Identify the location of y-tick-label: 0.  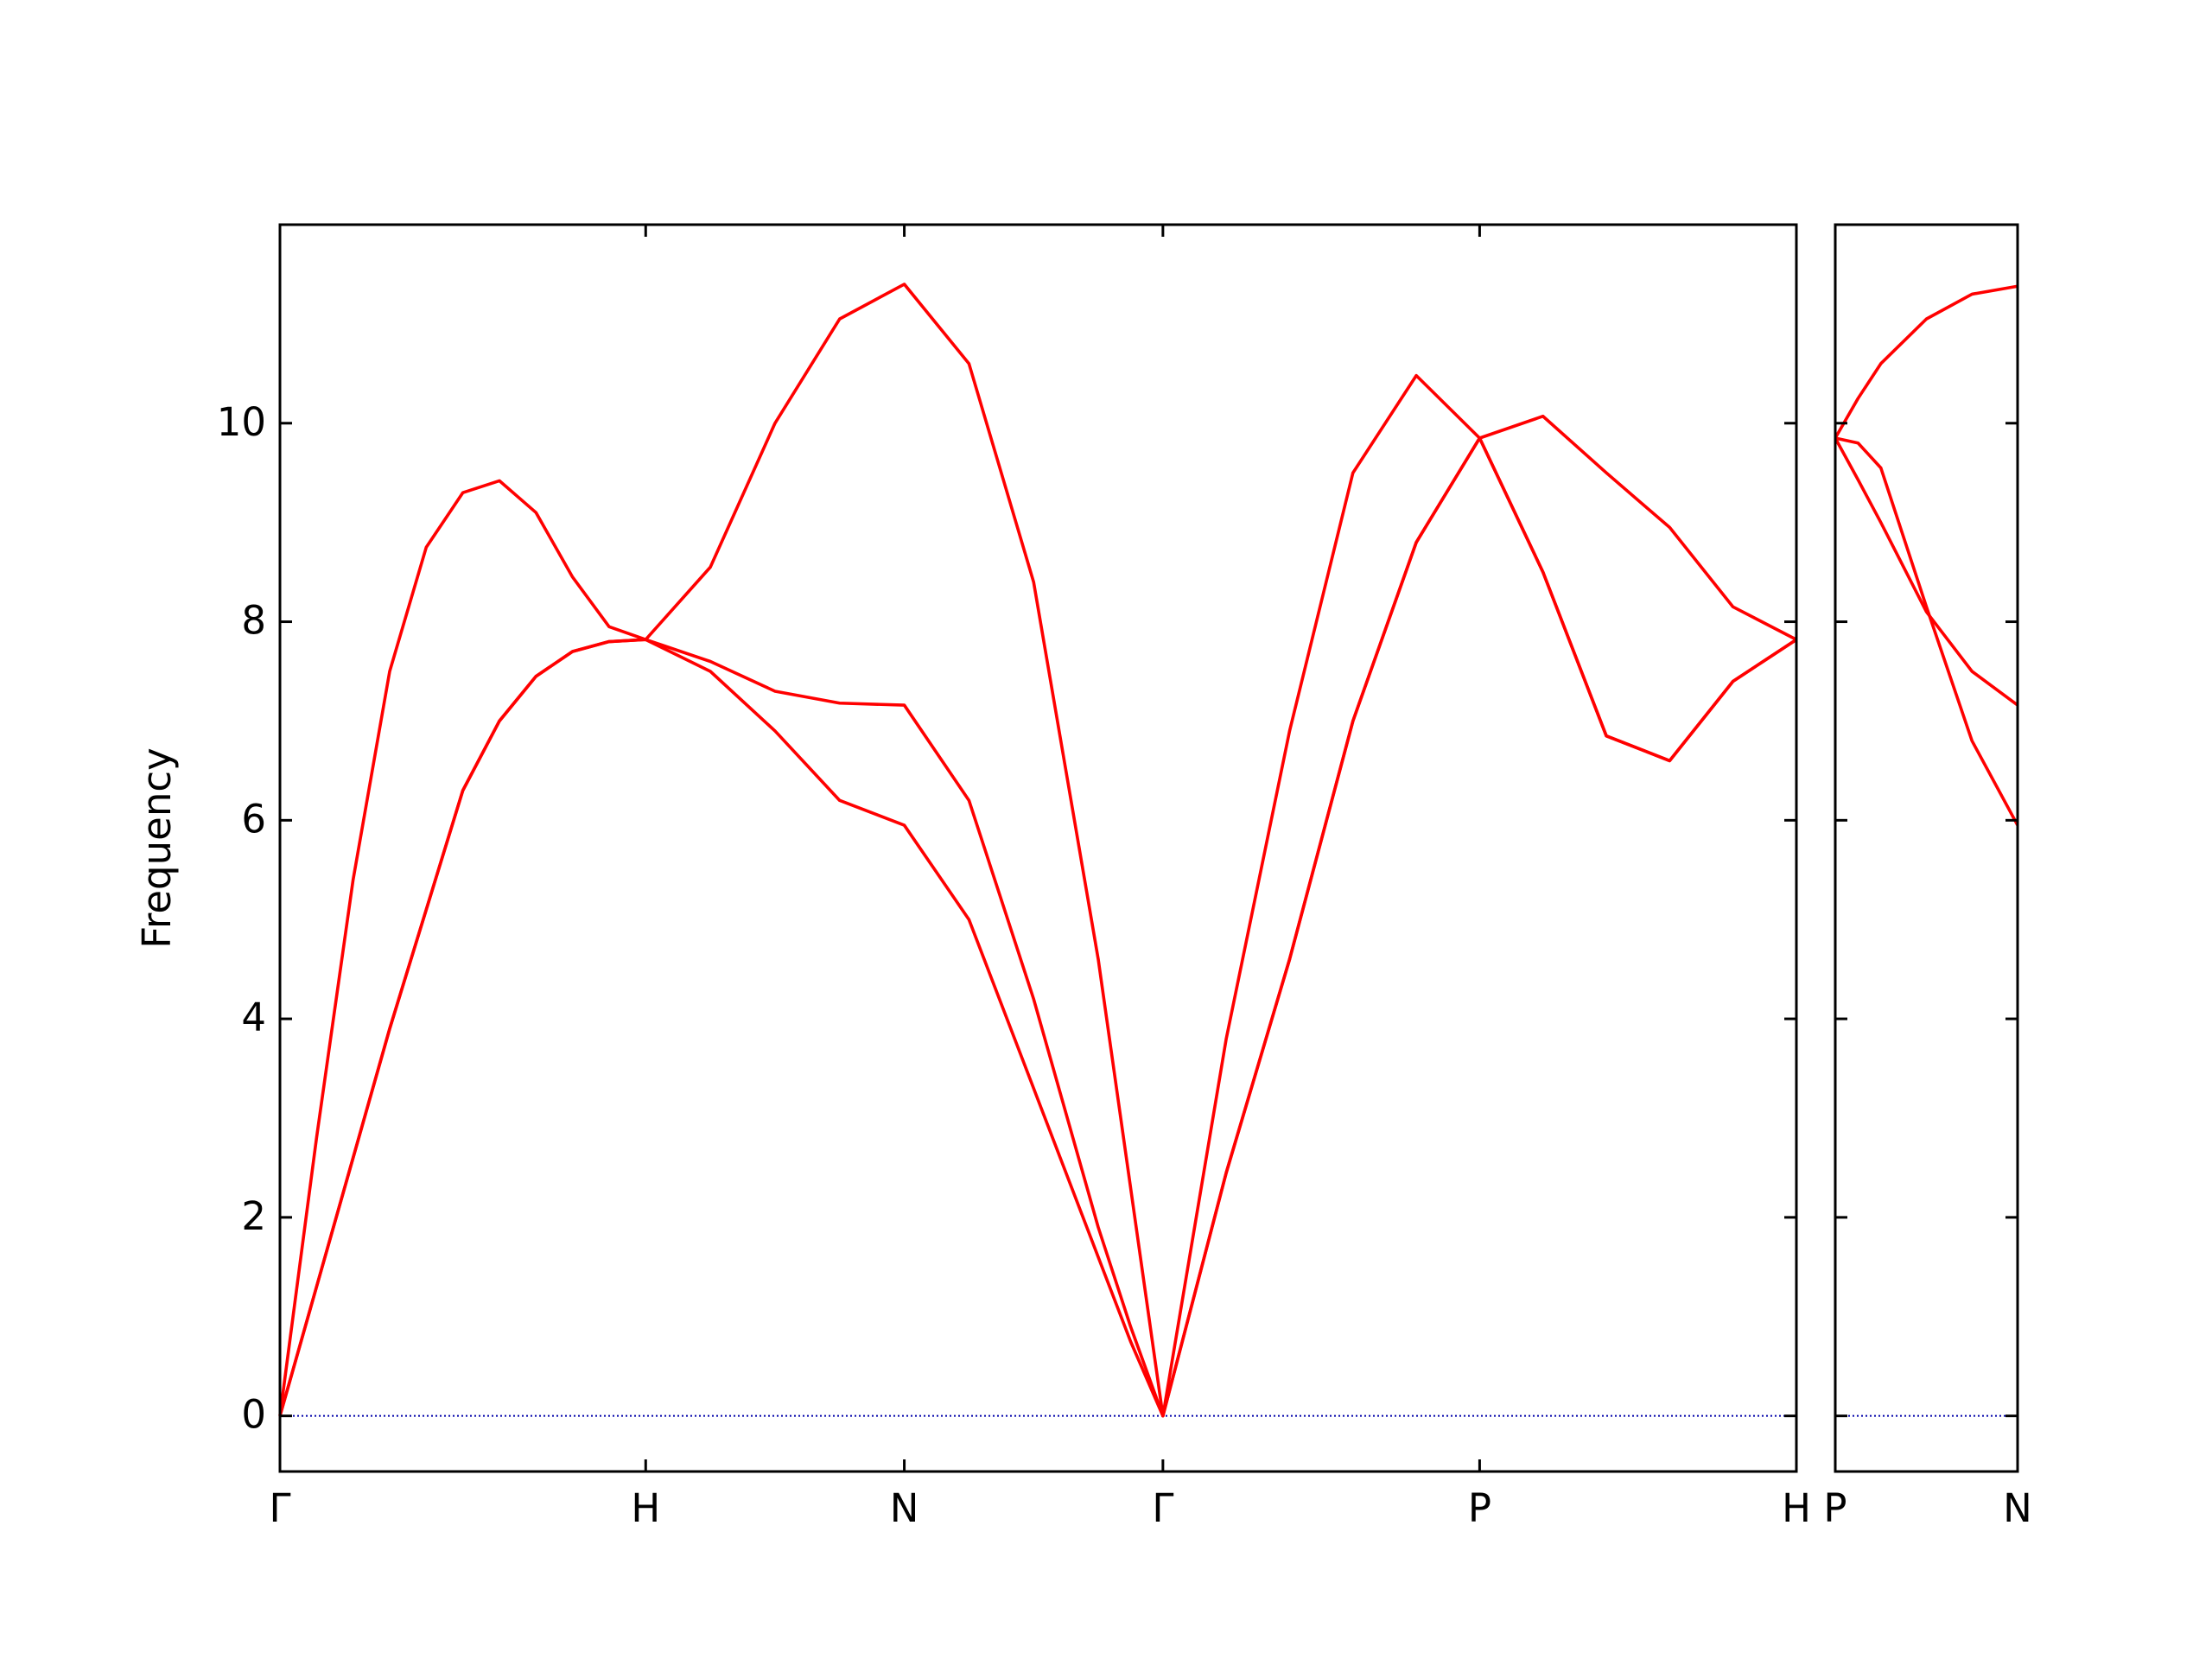
(253, 1415).